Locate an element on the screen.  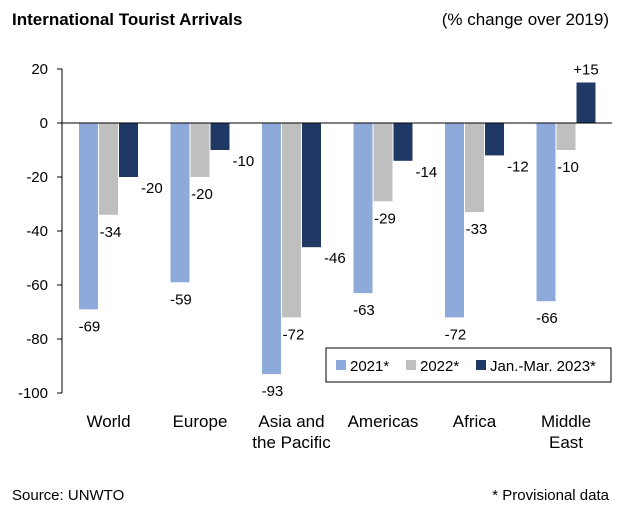
data-label: -93 is located at coordinates (273, 391).